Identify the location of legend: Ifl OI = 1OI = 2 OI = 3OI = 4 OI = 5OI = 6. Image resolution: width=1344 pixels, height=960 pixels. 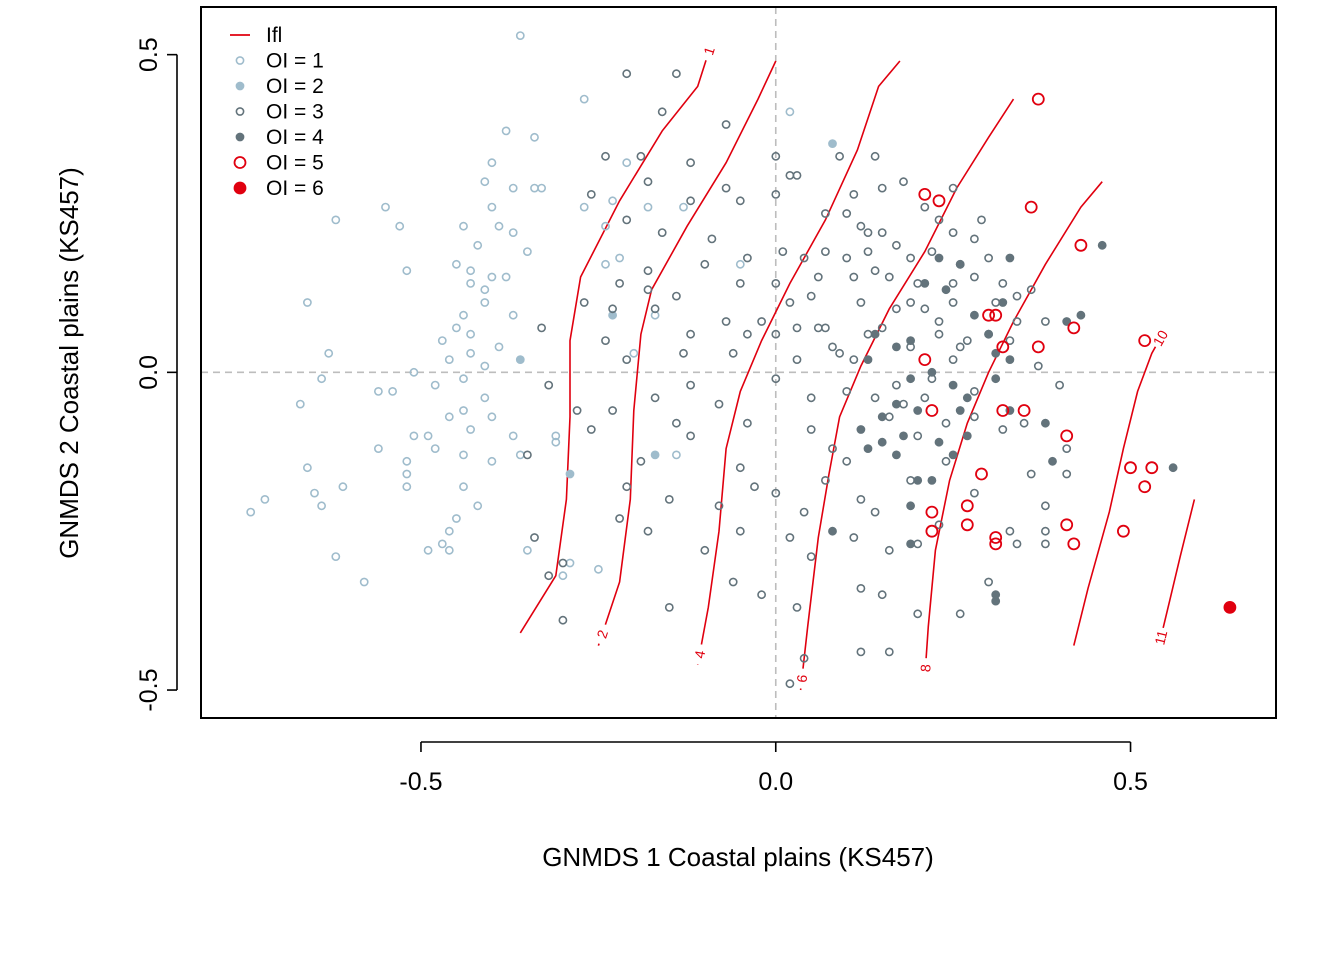
(277, 112).